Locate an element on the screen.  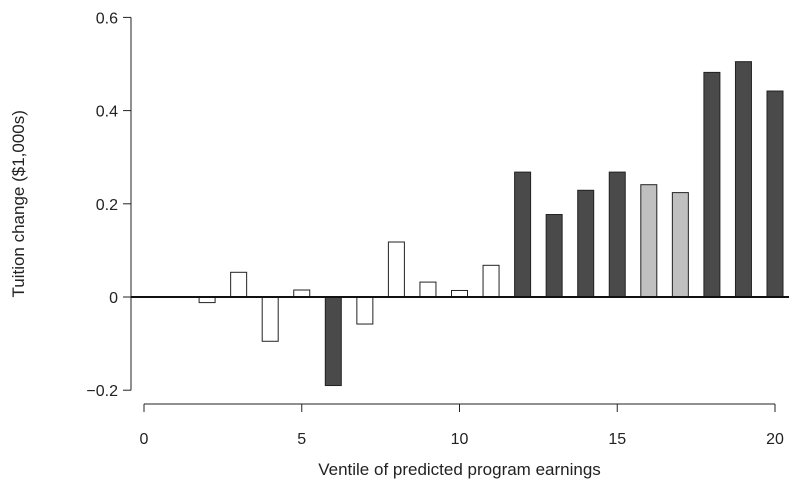
y-axis: −0.2 0 0.2 0.4 0.6 is located at coordinates (109, 205).